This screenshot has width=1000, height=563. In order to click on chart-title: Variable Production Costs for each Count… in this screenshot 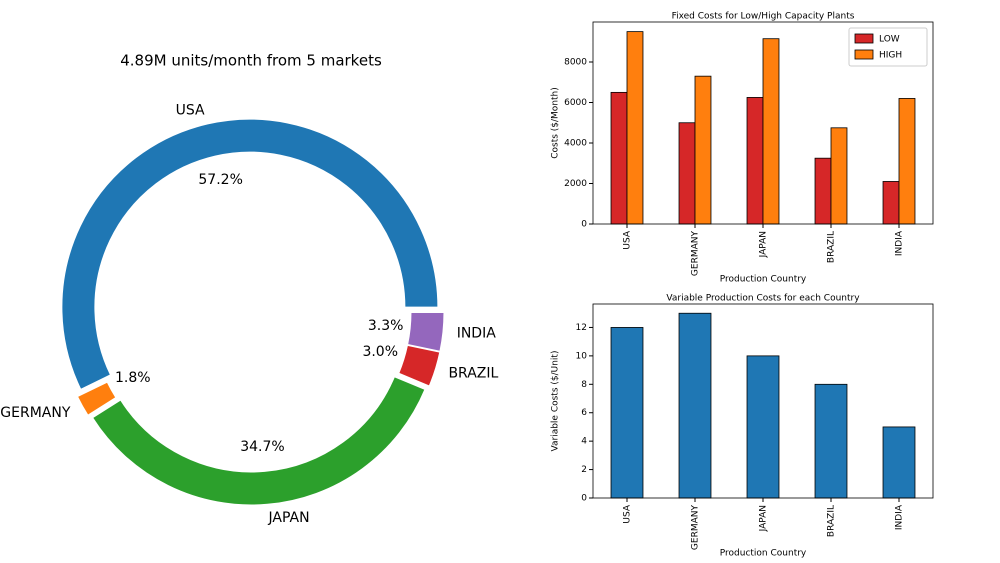, I will do `click(763, 299)`.